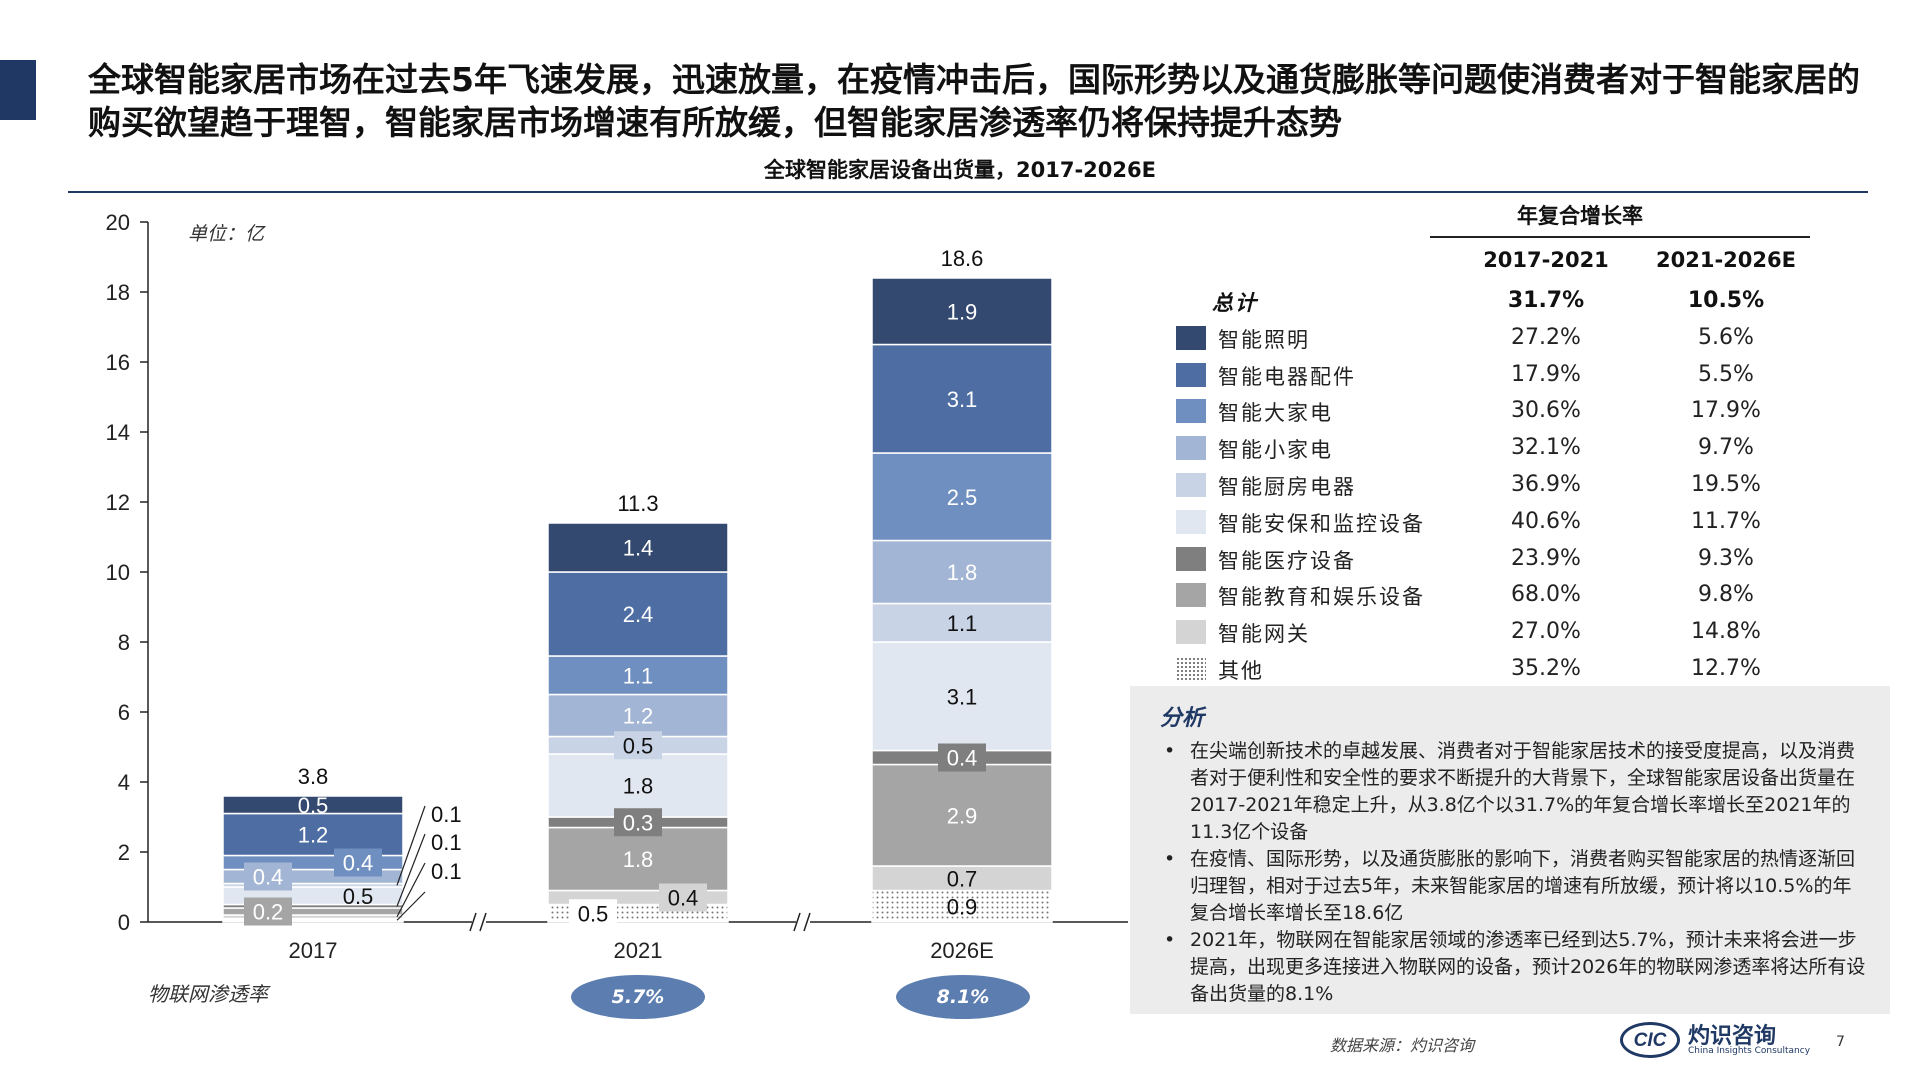 This screenshot has width=1920, height=1080. What do you see at coordinates (962, 815) in the screenshot?
I see `segment-label: 2.9` at bounding box center [962, 815].